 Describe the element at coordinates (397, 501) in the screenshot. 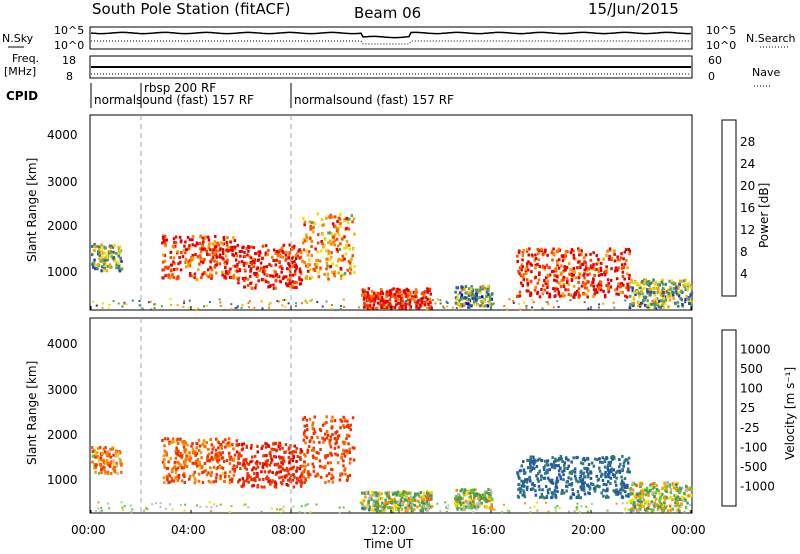

I see `heatmap-region` at that location.